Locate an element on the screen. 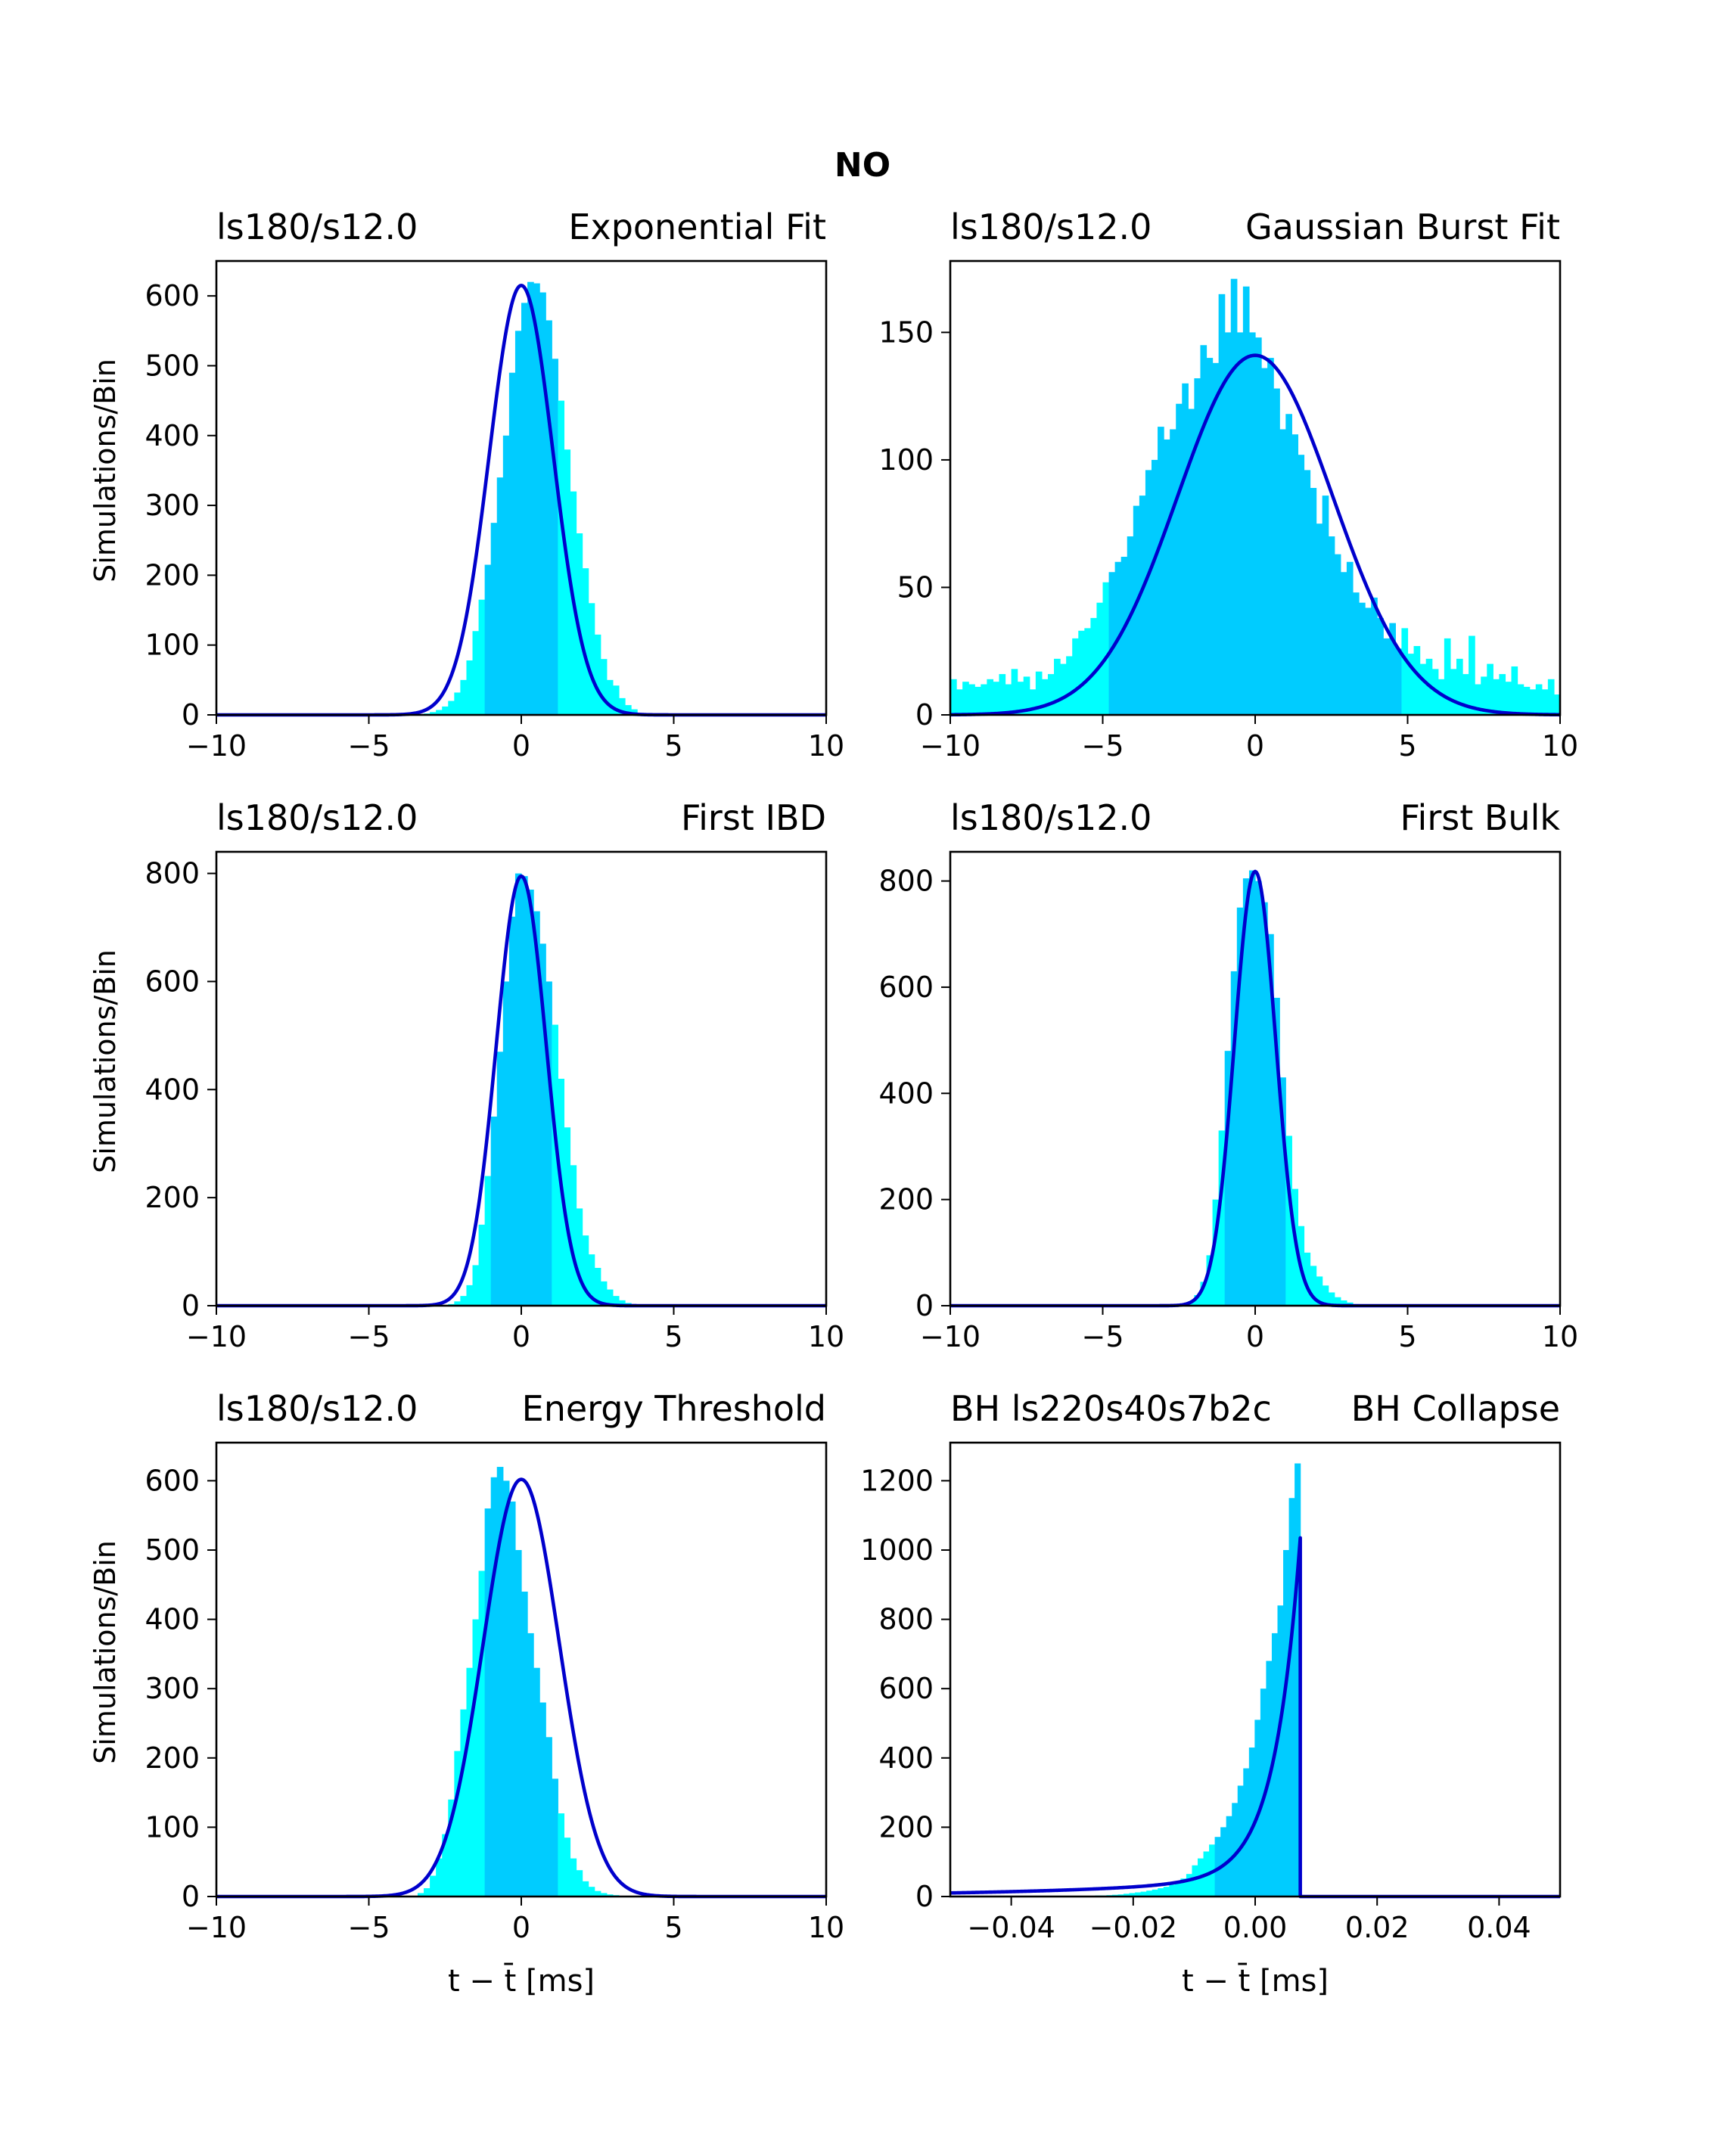 This screenshot has height=2156, width=1725. x-tick-label: 0 is located at coordinates (521, 746).